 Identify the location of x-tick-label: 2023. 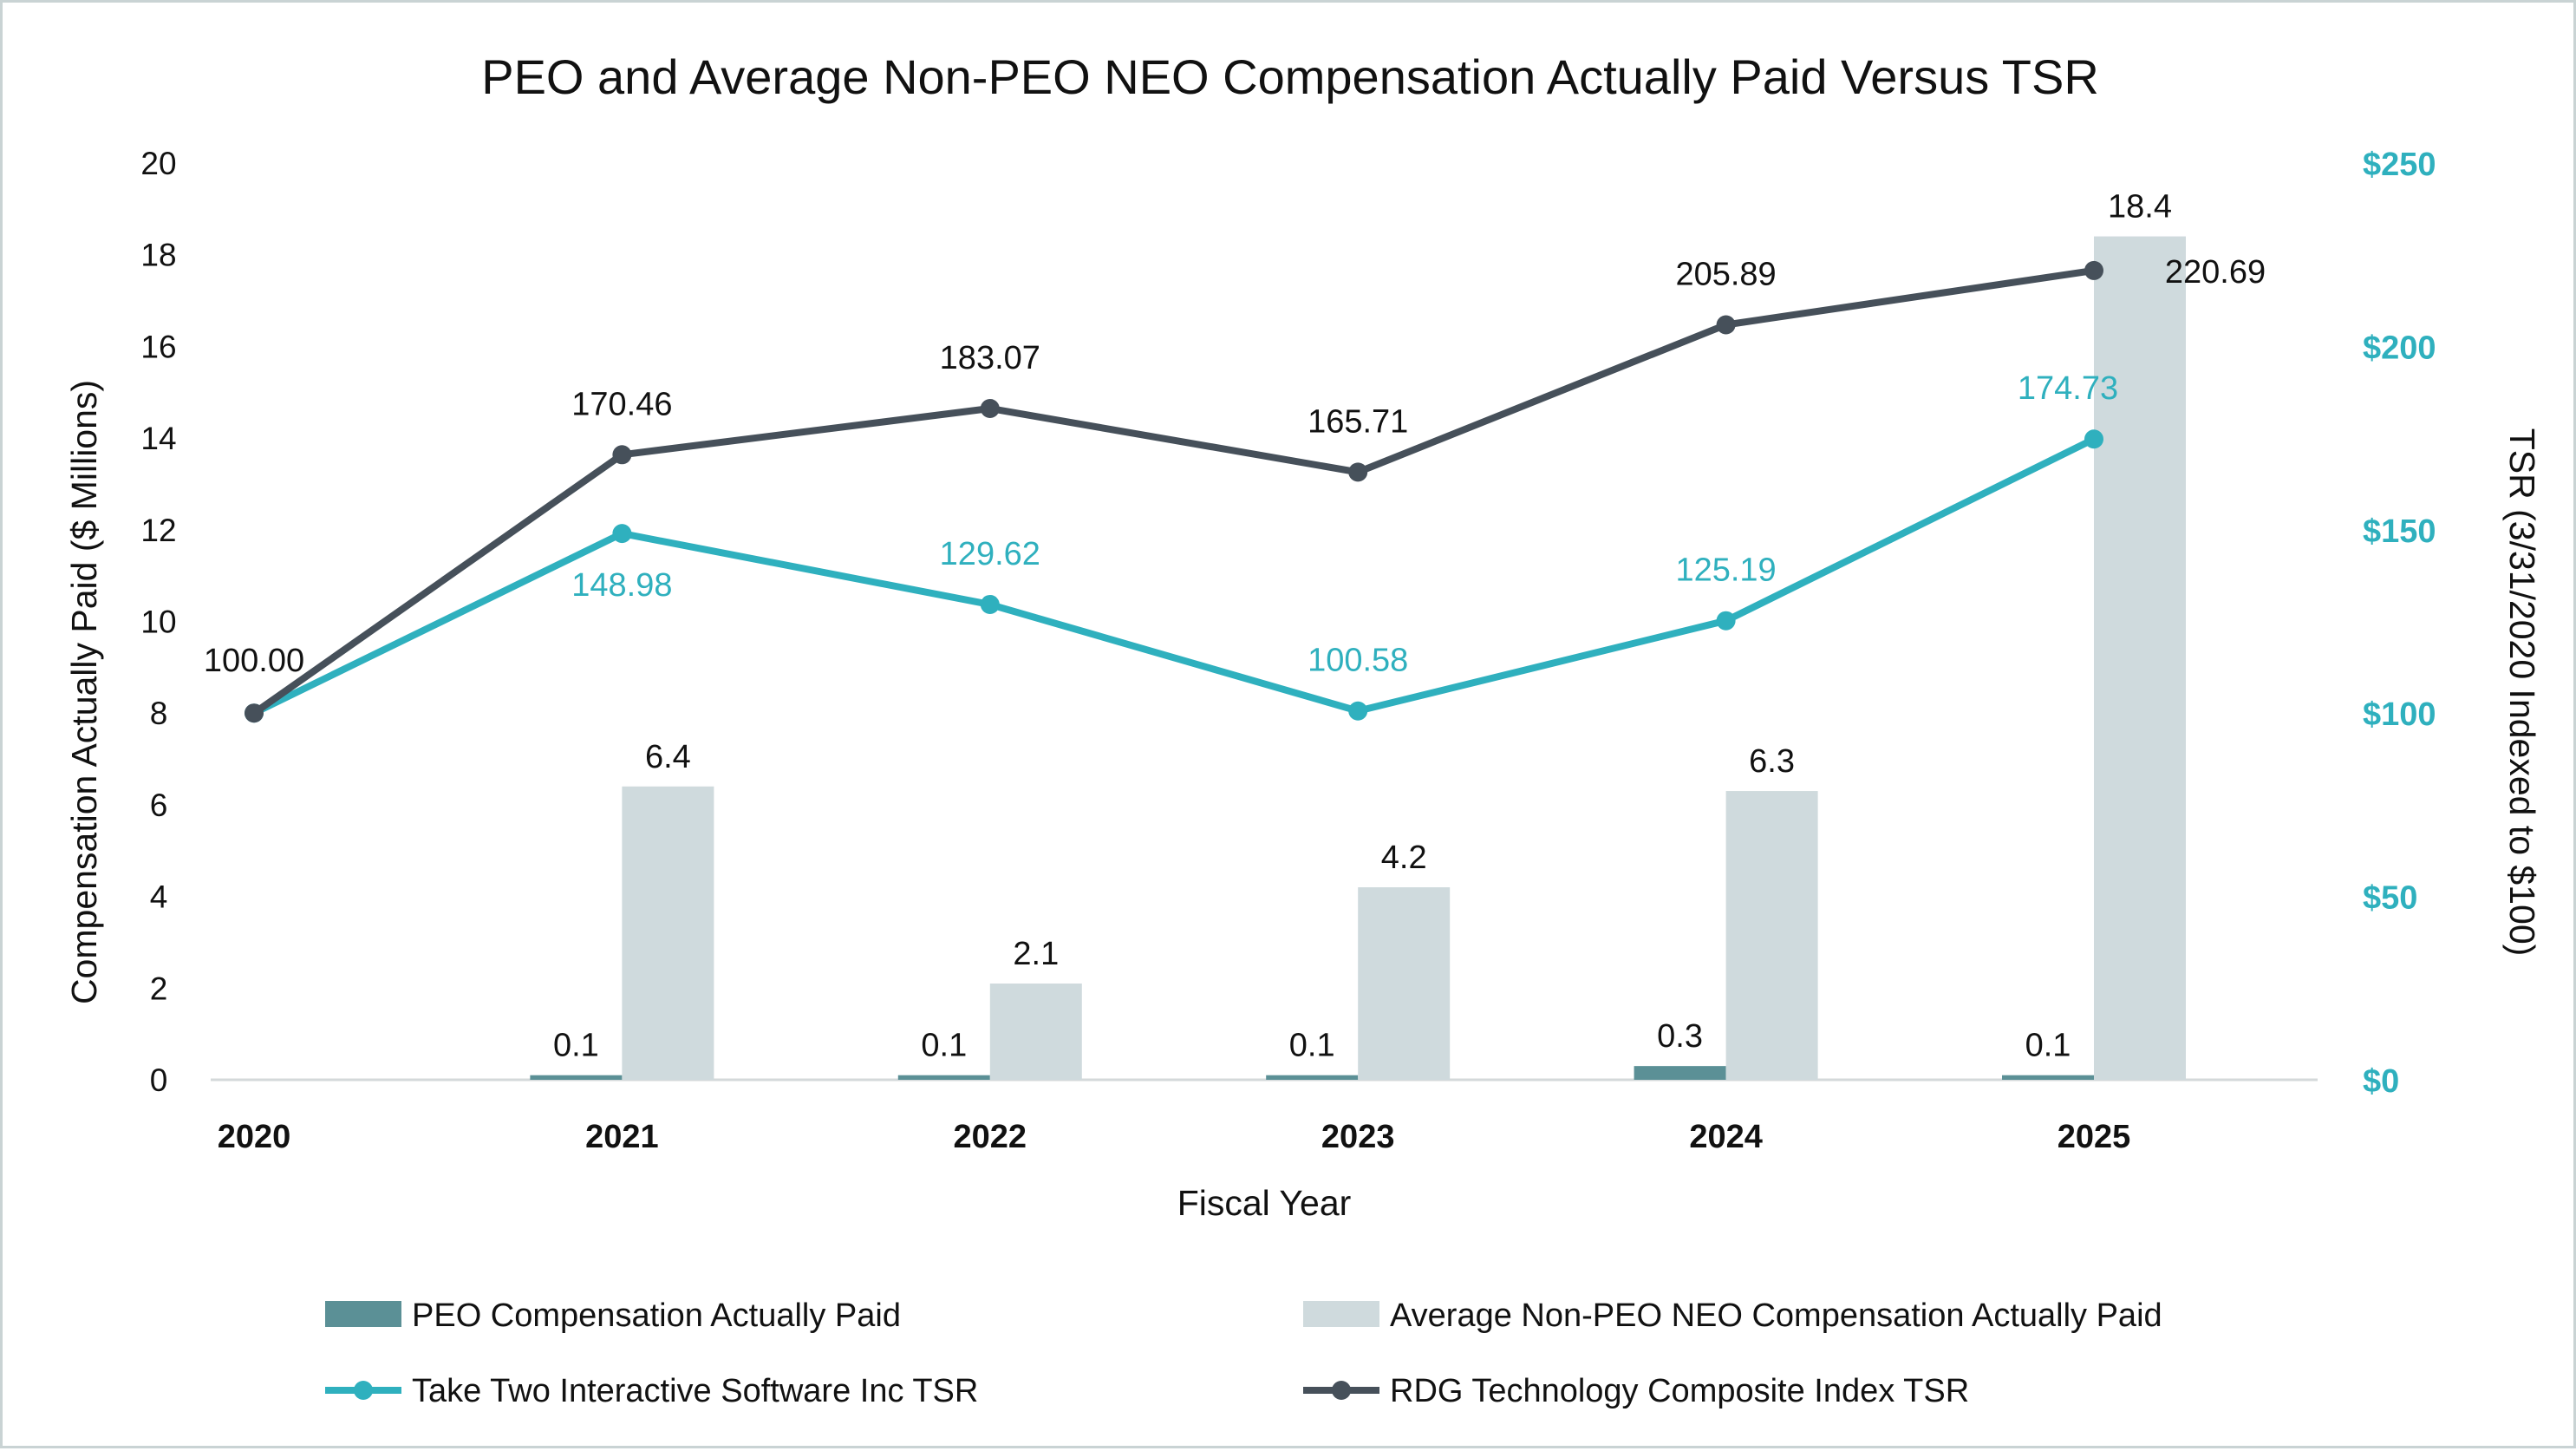
(1358, 1137).